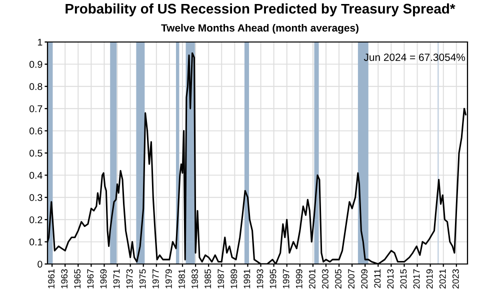  I want to click on y-tick-label: 0.8, so click(36, 86).